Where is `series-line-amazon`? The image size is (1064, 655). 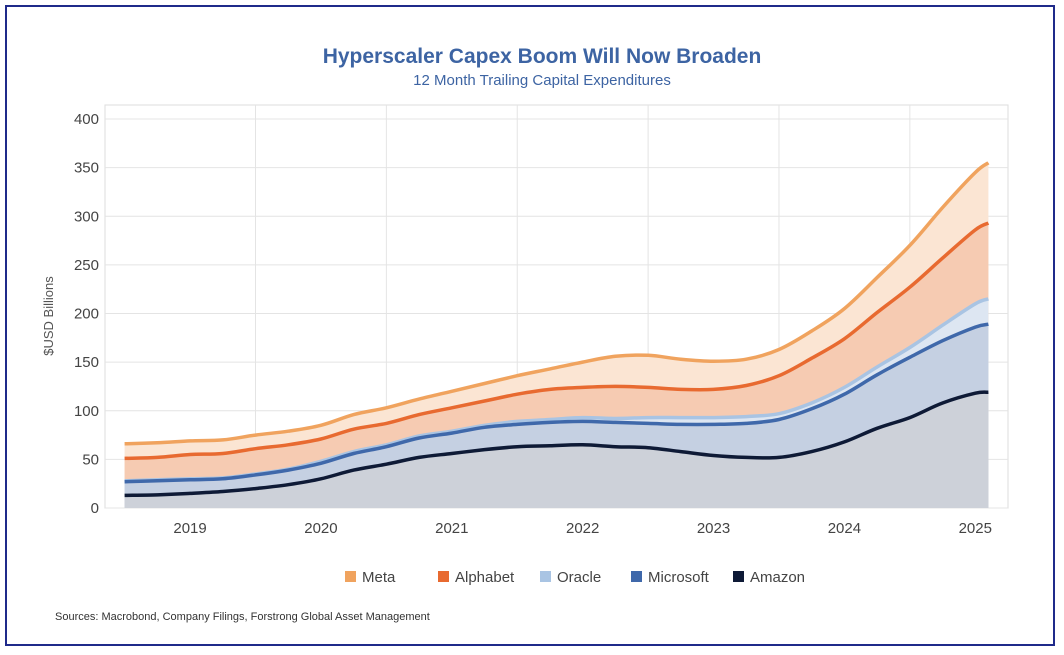
series-line-amazon is located at coordinates (556, 444).